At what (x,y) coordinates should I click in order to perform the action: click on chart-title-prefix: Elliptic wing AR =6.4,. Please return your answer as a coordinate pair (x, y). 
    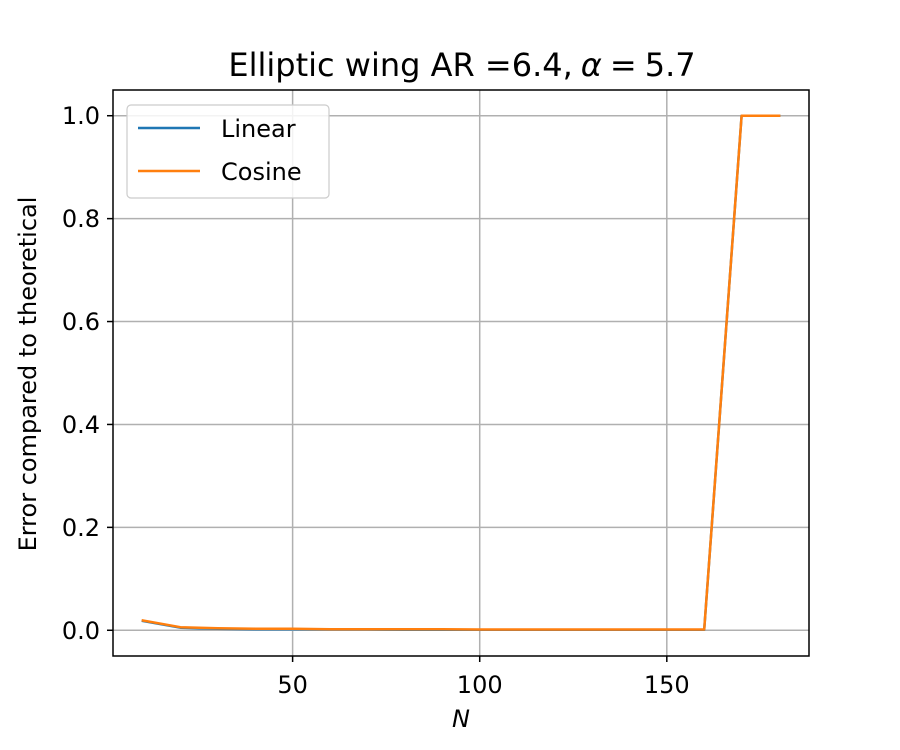
    Looking at the image, I should click on (400, 65).